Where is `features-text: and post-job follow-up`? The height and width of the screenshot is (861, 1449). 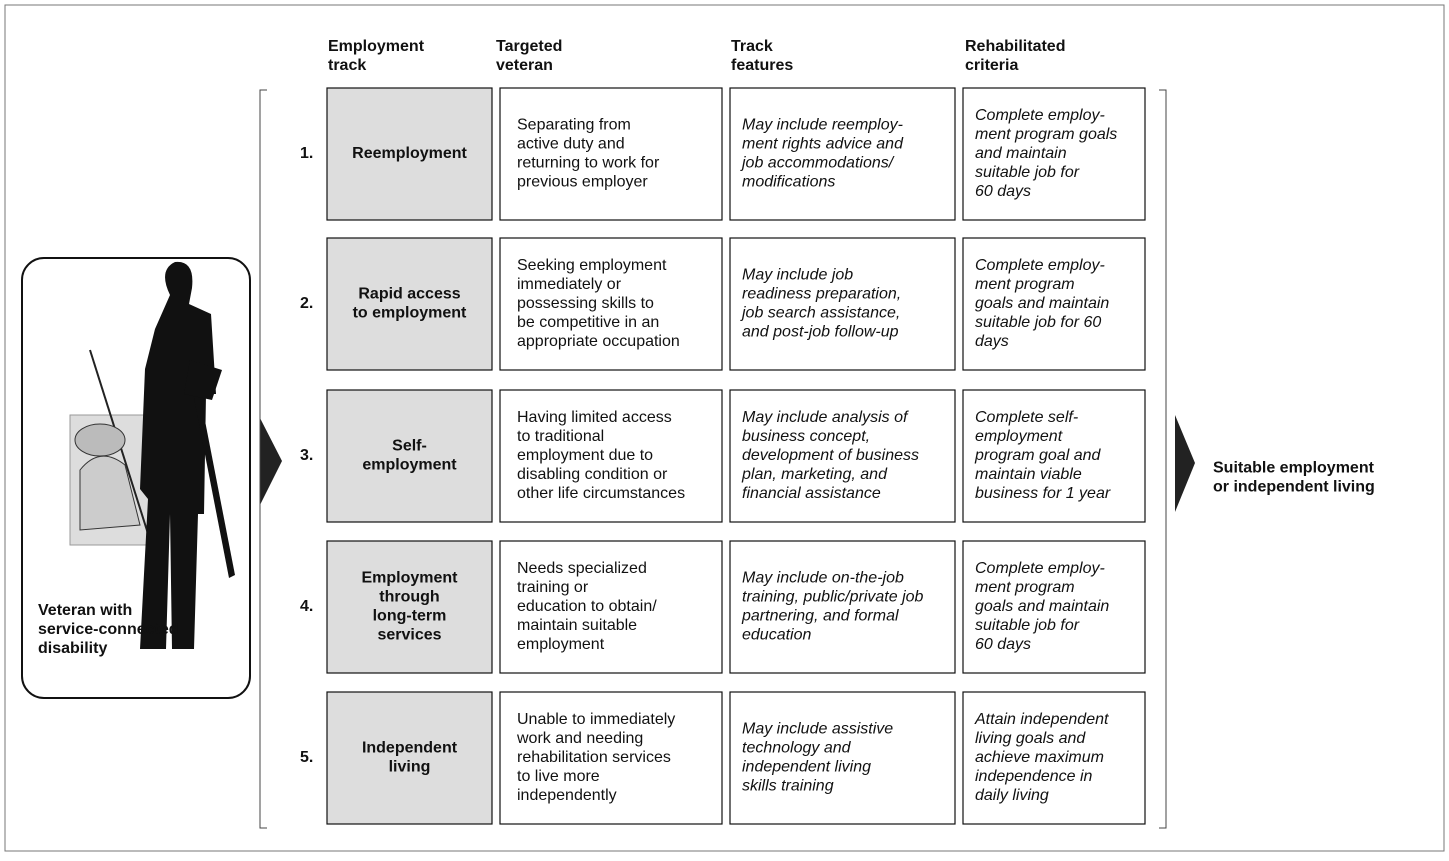
features-text: and post-job follow-up is located at coordinates (820, 332).